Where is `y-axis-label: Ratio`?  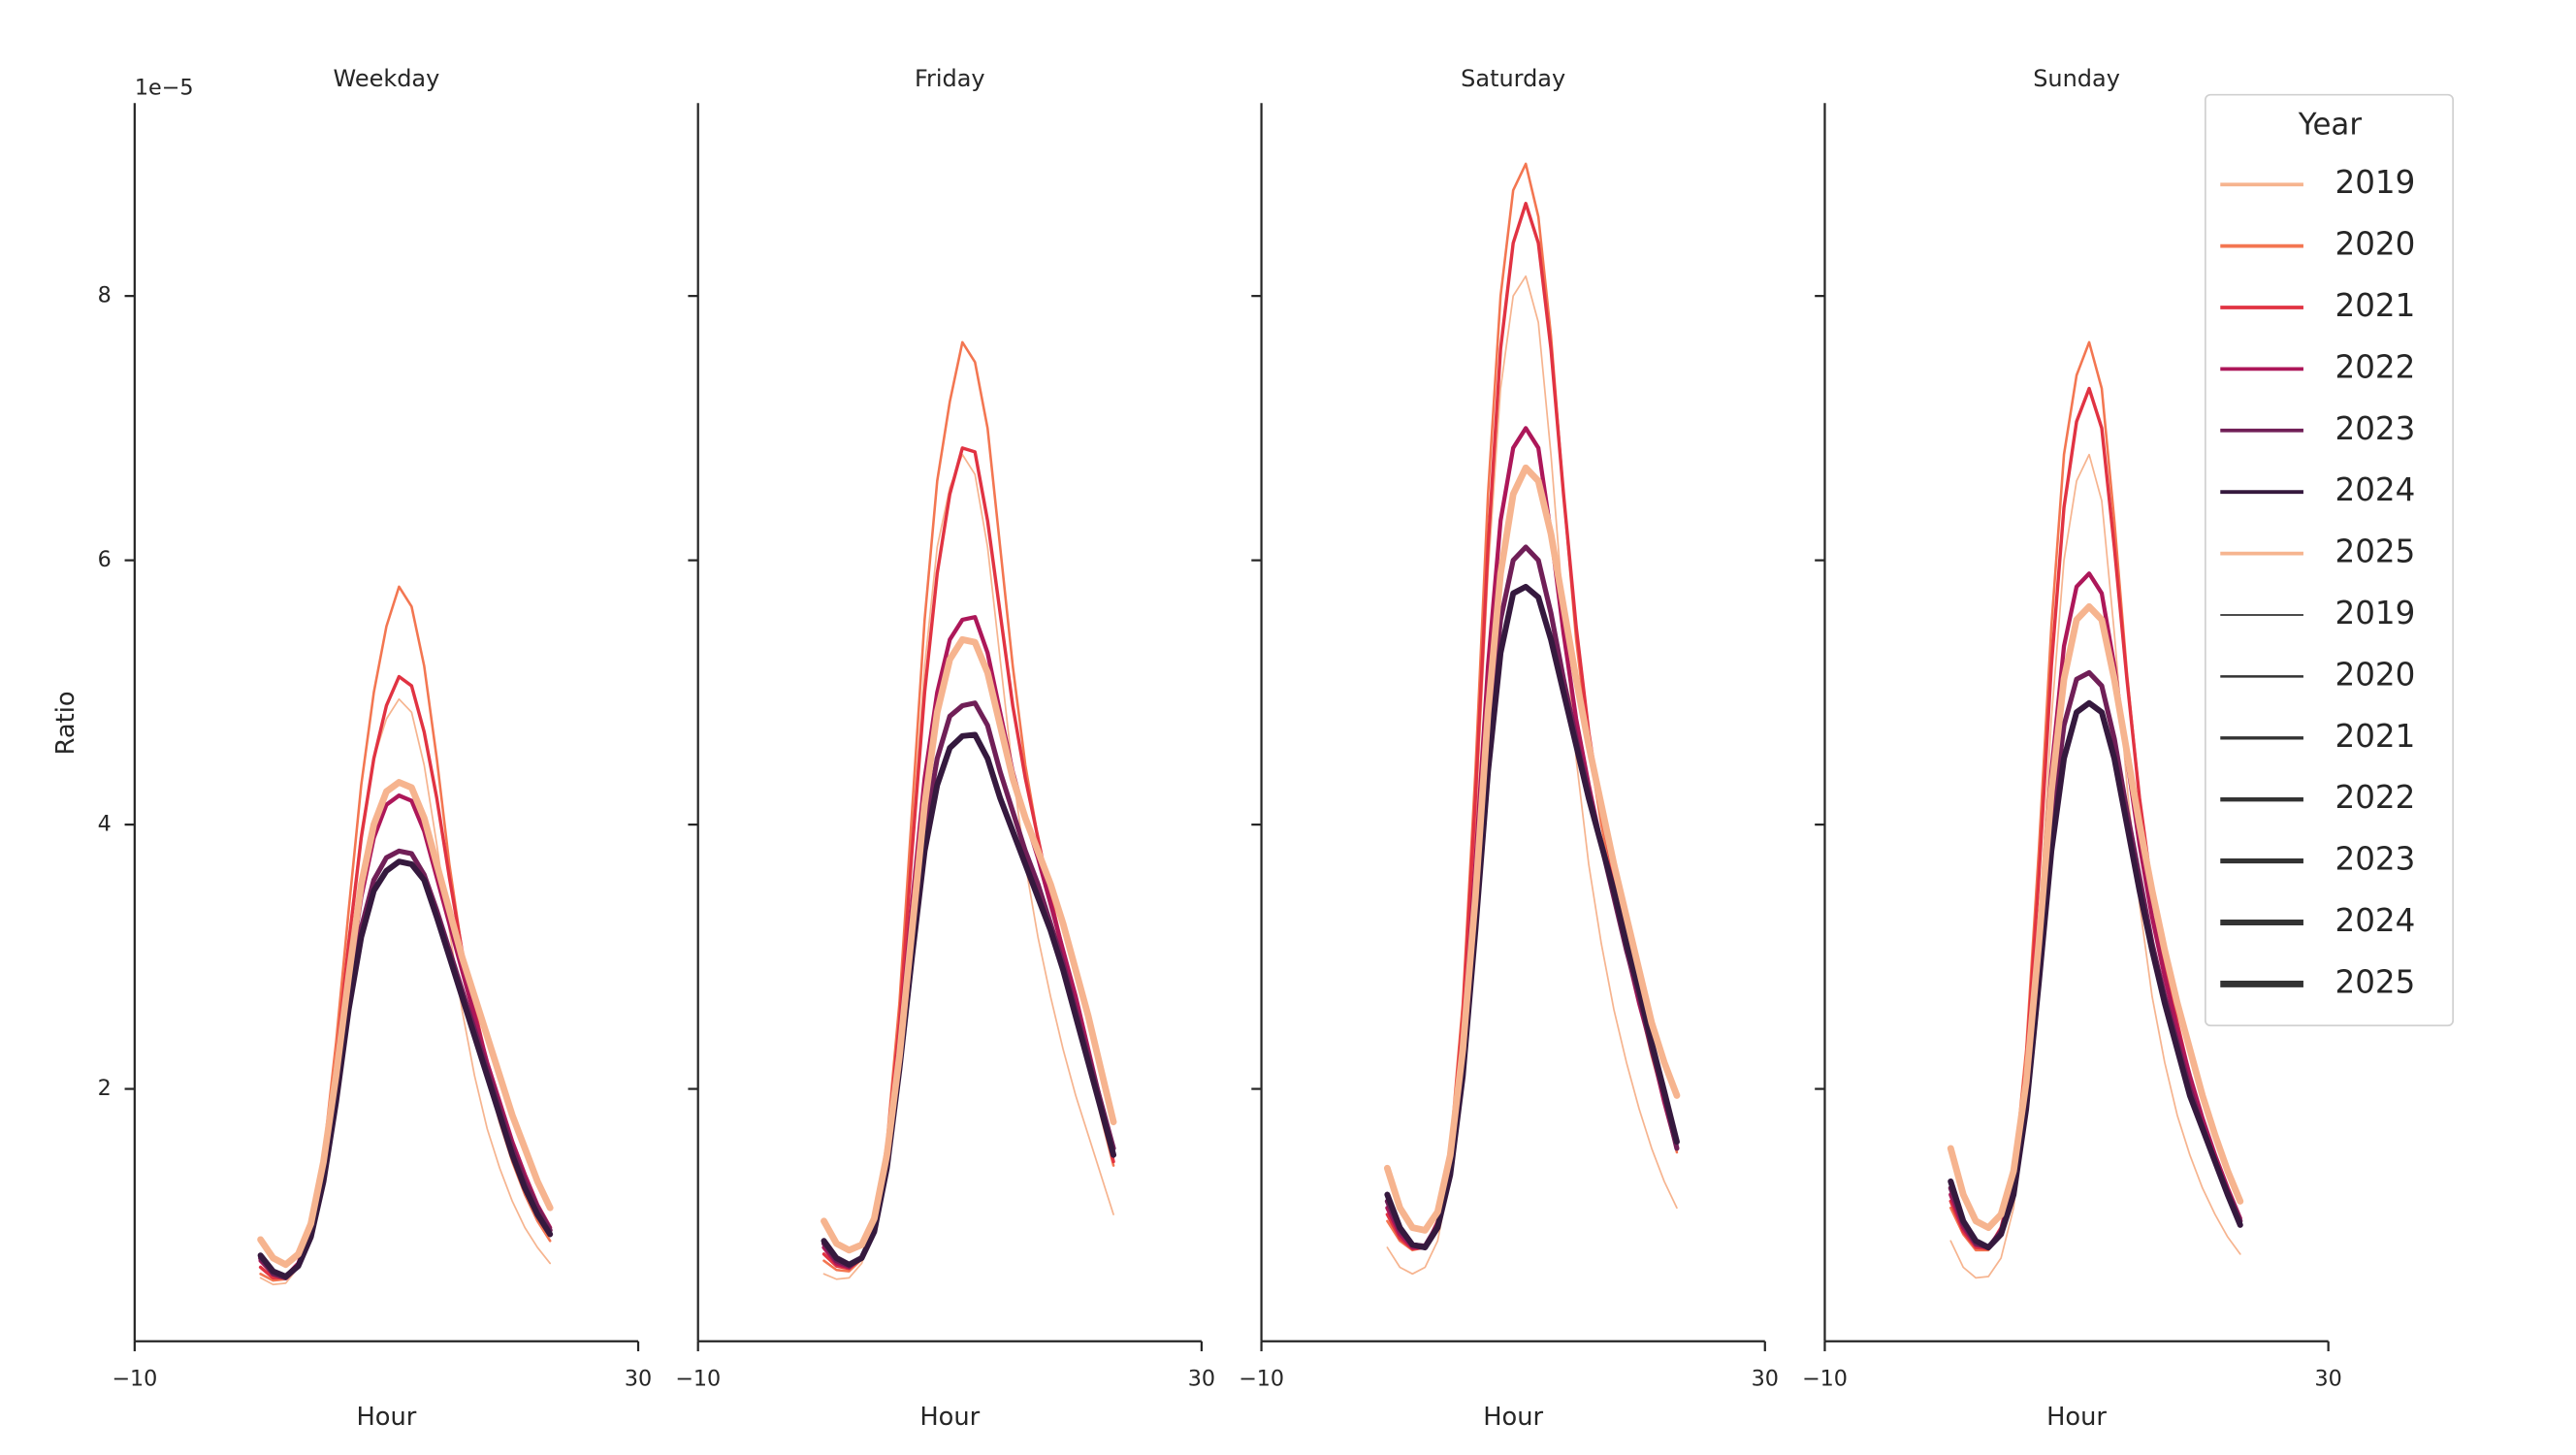
y-axis-label: Ratio is located at coordinates (65, 723).